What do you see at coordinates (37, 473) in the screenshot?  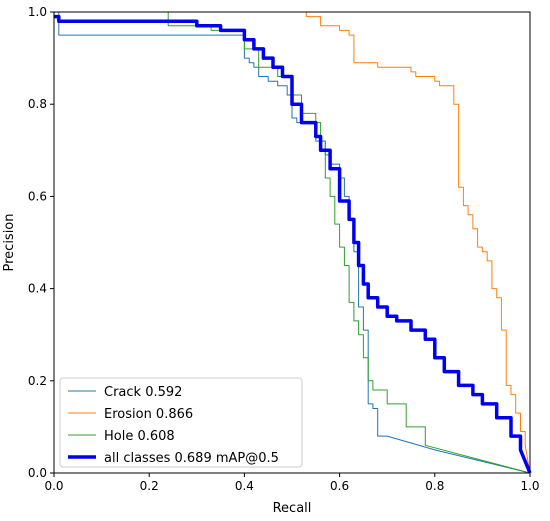 I see `y-tick-label: 0.0` at bounding box center [37, 473].